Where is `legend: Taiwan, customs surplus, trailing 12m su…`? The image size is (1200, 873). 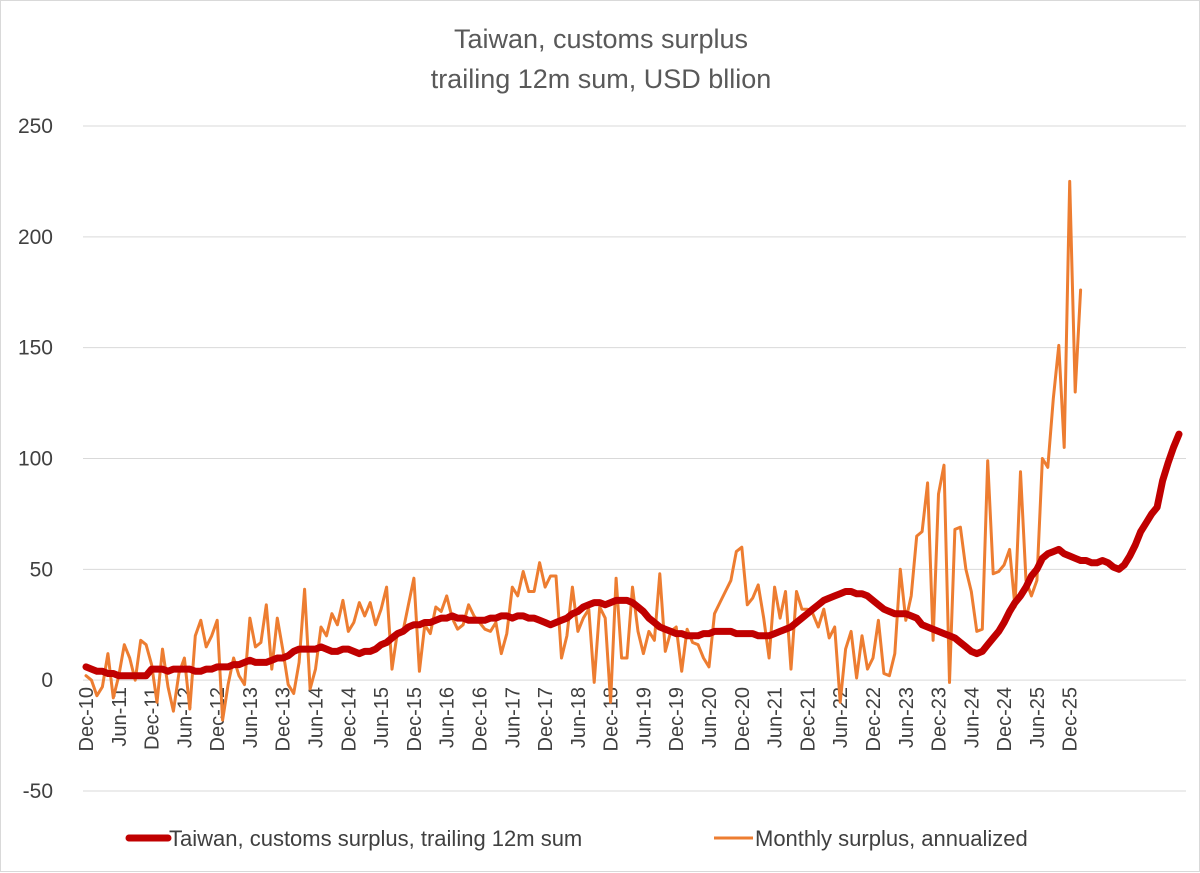 legend: Taiwan, customs surplus, trailing 12m su… is located at coordinates (576, 838).